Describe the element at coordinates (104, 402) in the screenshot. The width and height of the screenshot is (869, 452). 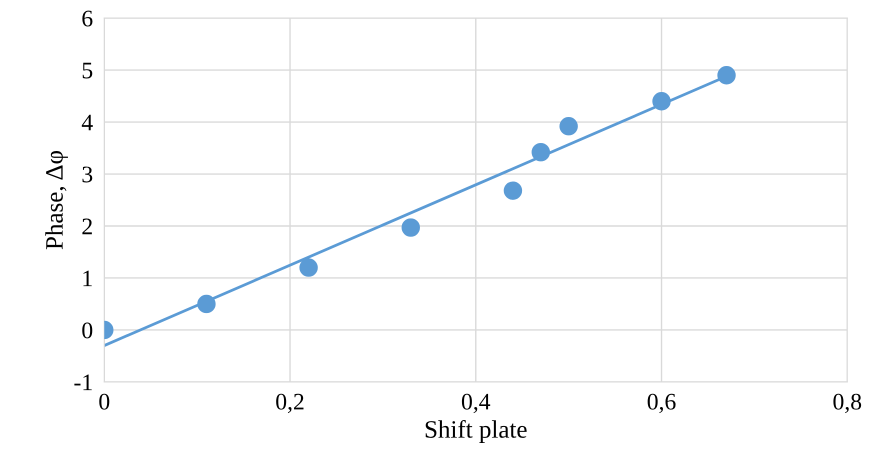
I see `x-tick-label: 0` at that location.